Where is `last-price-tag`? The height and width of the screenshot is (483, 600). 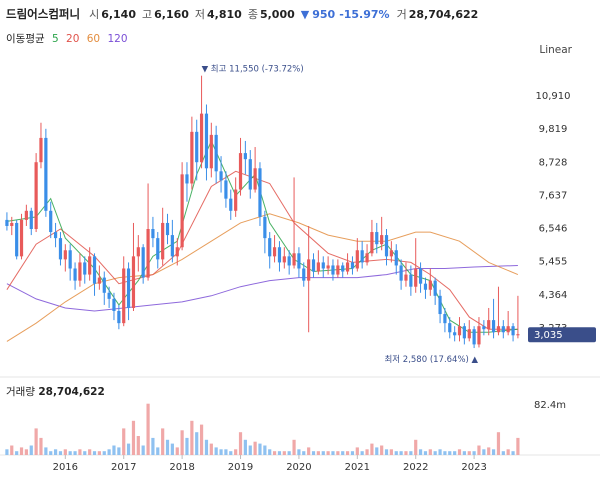
last-price-tag is located at coordinates (562, 335).